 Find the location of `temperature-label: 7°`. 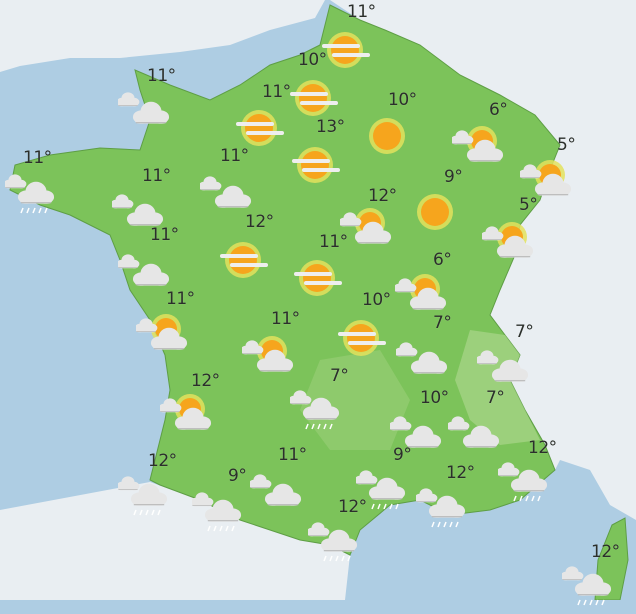

temperature-label: 7° is located at coordinates (524, 332).